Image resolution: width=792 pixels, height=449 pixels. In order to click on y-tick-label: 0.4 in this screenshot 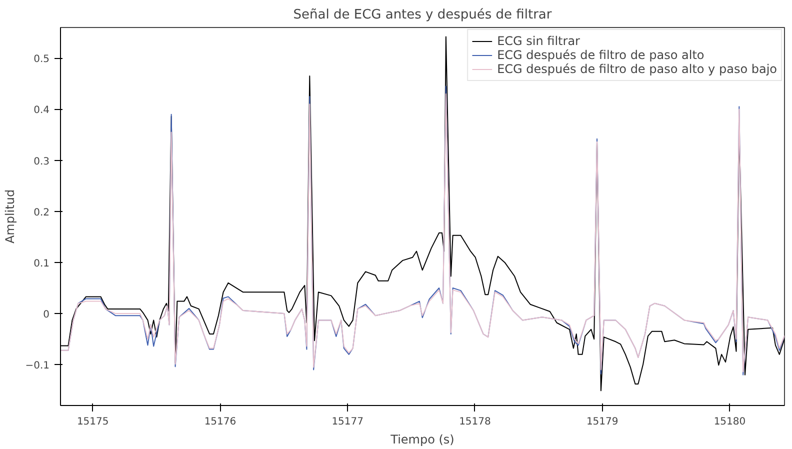, I will do `click(42, 110)`.